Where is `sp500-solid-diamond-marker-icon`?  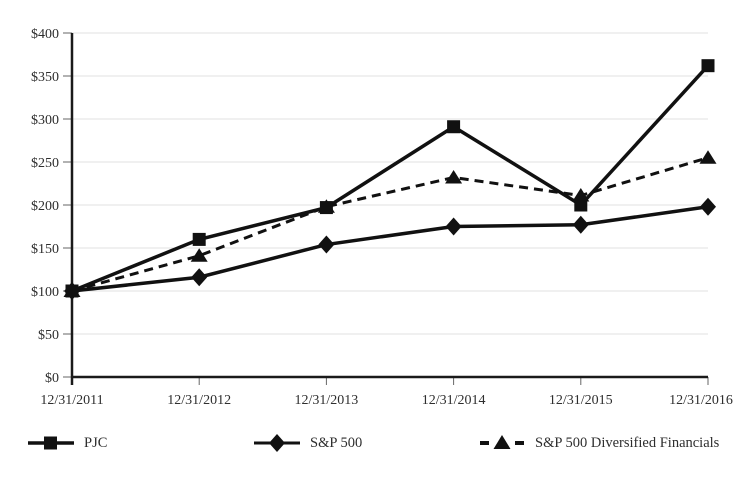 sp500-solid-diamond-marker-icon is located at coordinates (277, 443).